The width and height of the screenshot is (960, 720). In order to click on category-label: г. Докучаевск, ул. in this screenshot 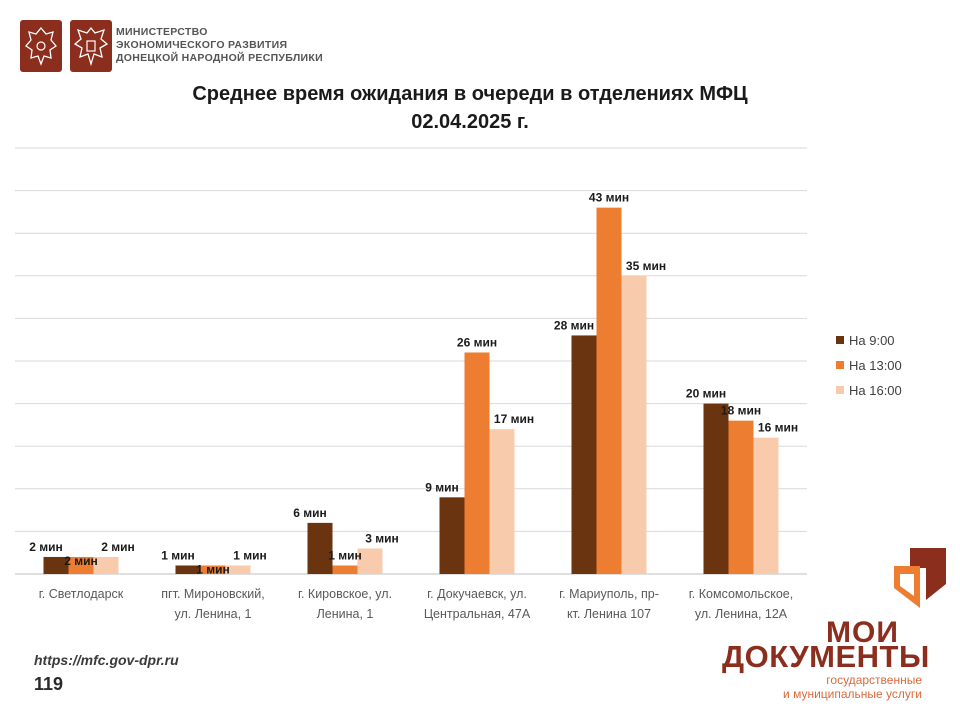, I will do `click(477, 594)`.